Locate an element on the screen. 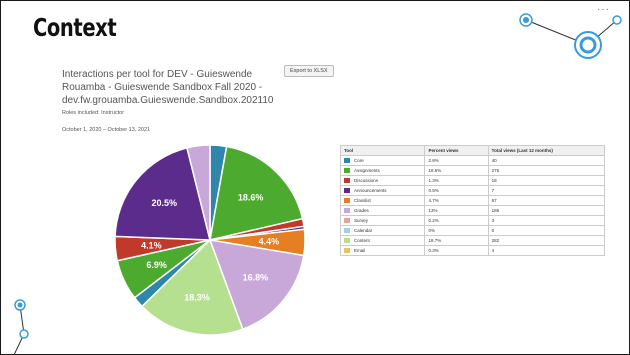 The height and width of the screenshot is (355, 630). percent-cell: 18.6% is located at coordinates (456, 170).